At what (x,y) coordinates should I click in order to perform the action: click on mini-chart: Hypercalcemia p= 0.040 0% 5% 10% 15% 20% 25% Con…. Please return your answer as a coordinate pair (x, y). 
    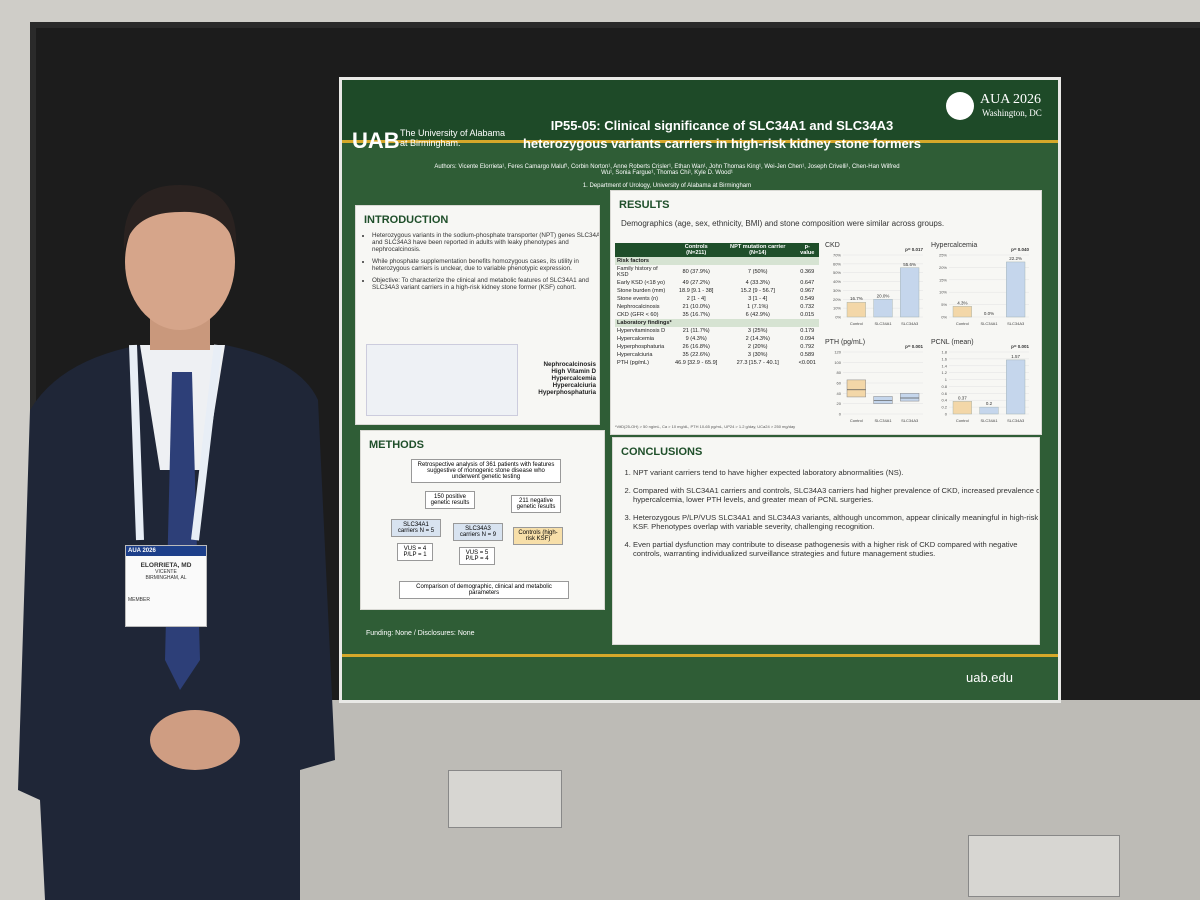
    Looking at the image, I should click on (980, 284).